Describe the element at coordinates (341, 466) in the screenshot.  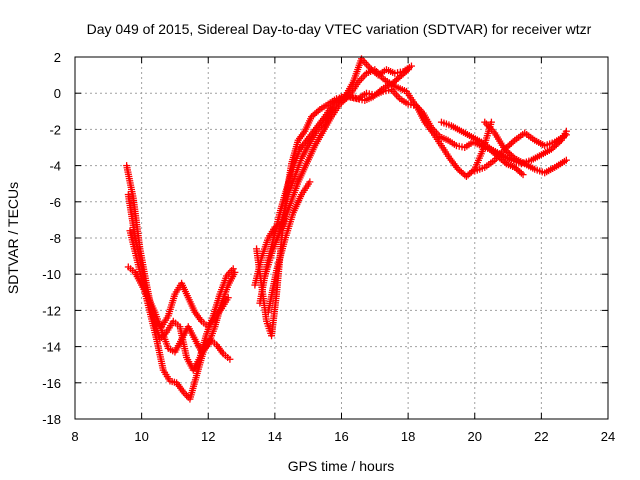
I see `x-axis-label: GPS time / hours` at that location.